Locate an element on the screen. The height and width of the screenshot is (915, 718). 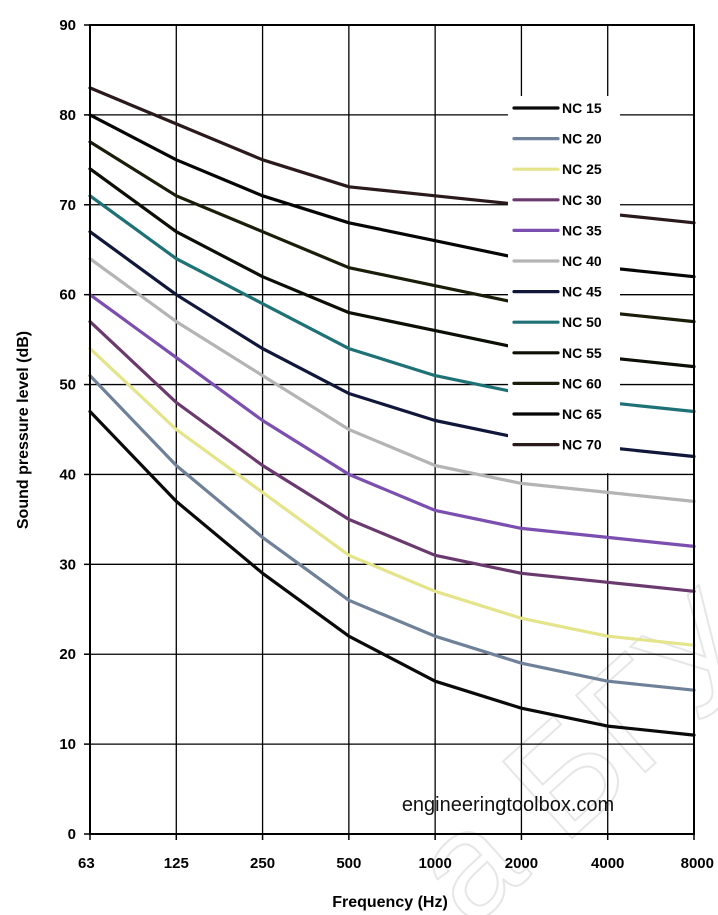
legend-entry-label: NC 30 is located at coordinates (582, 200).